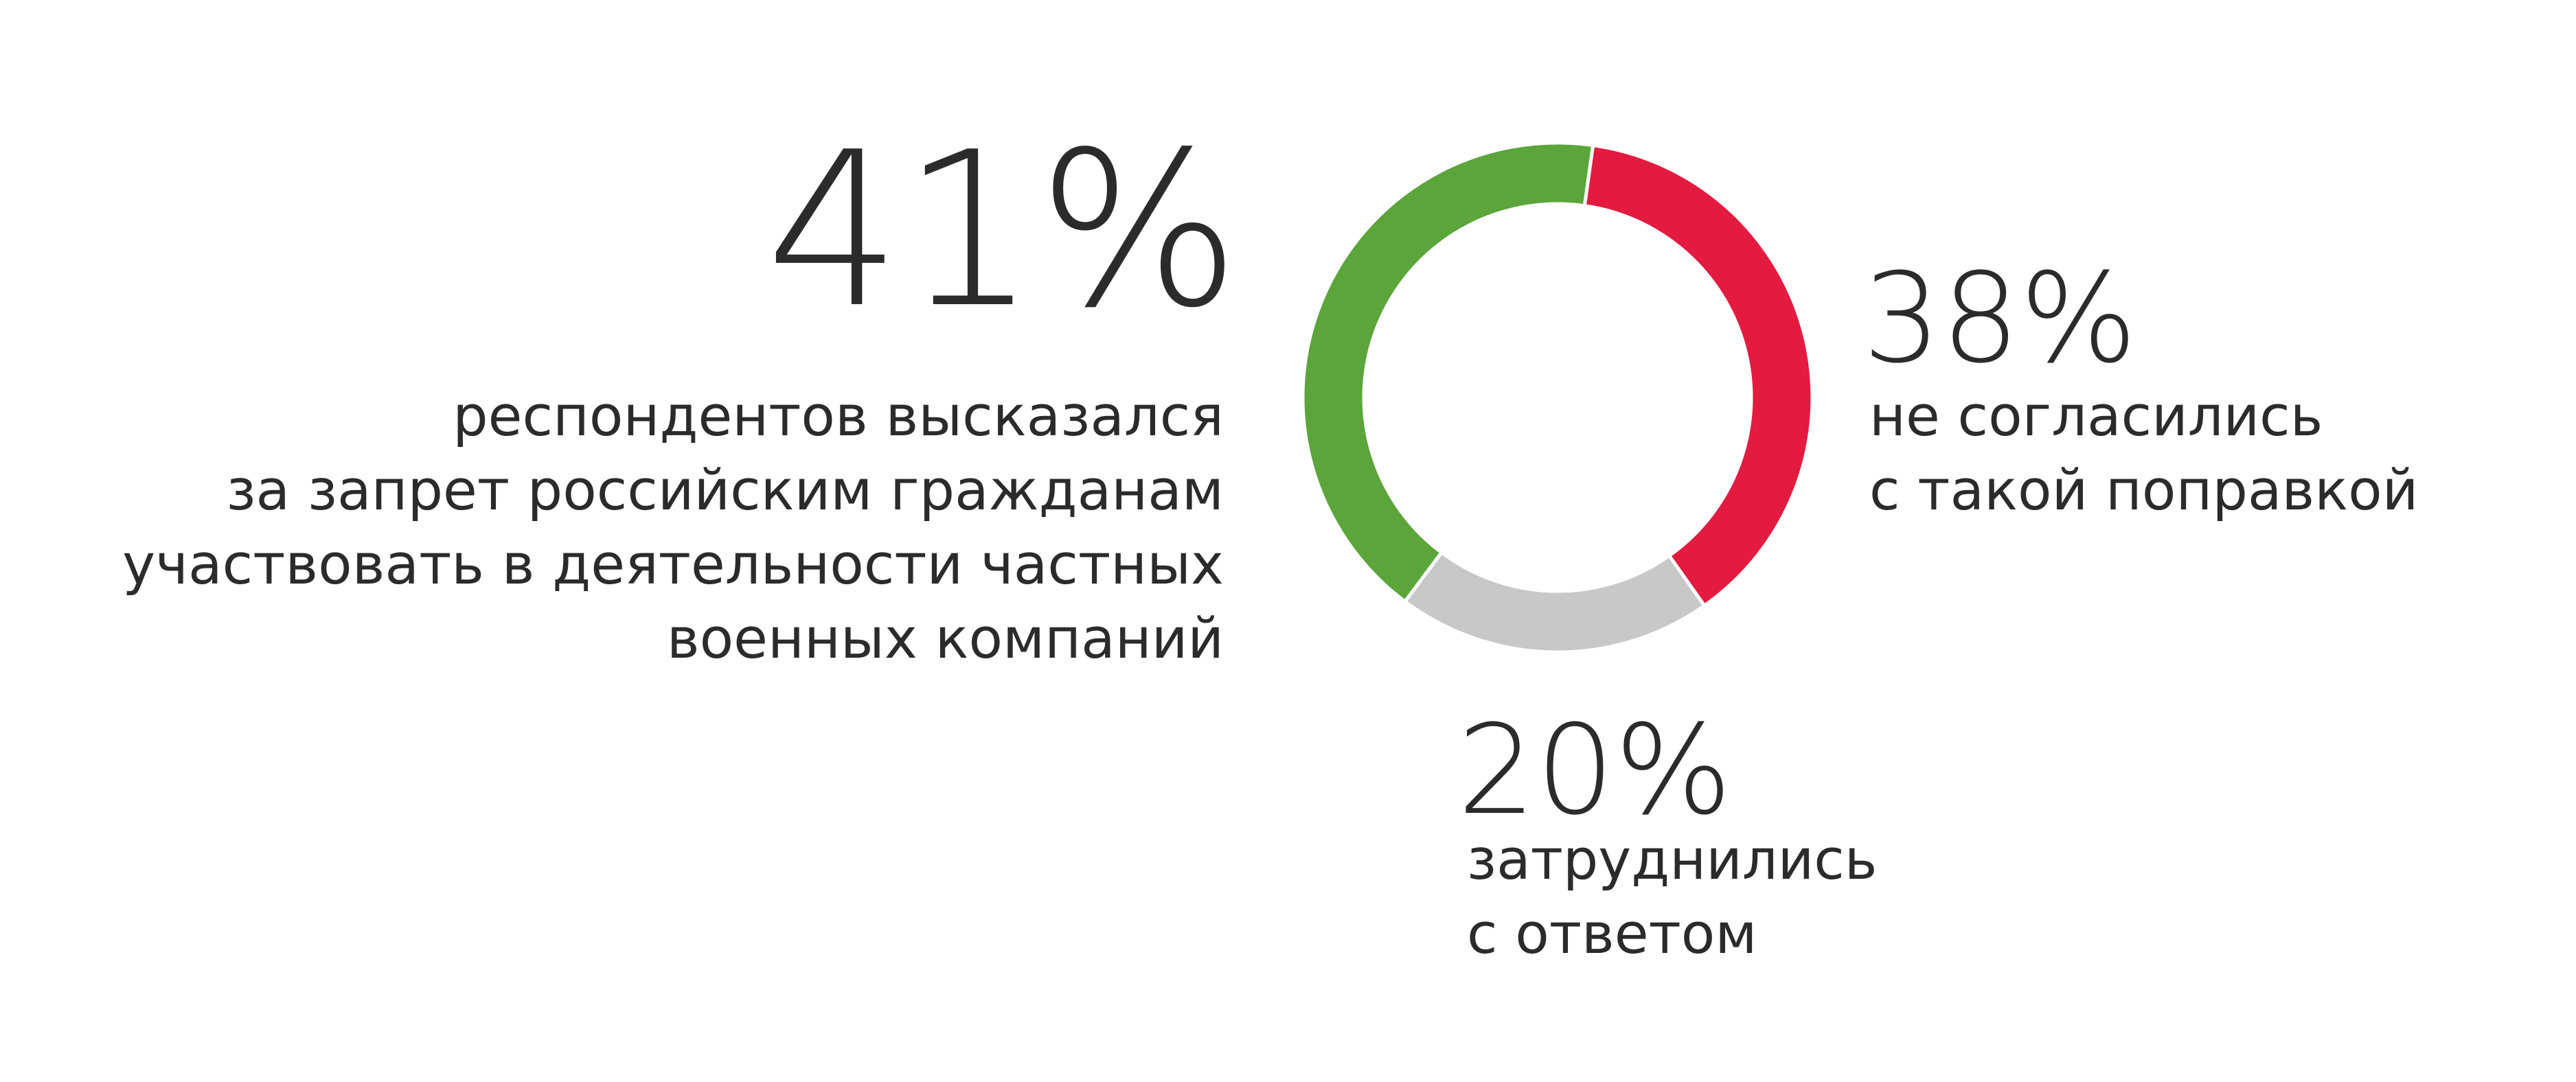 The width and height of the screenshot is (2576, 1082). I want to click on description-line: военных компаний, so click(945, 639).